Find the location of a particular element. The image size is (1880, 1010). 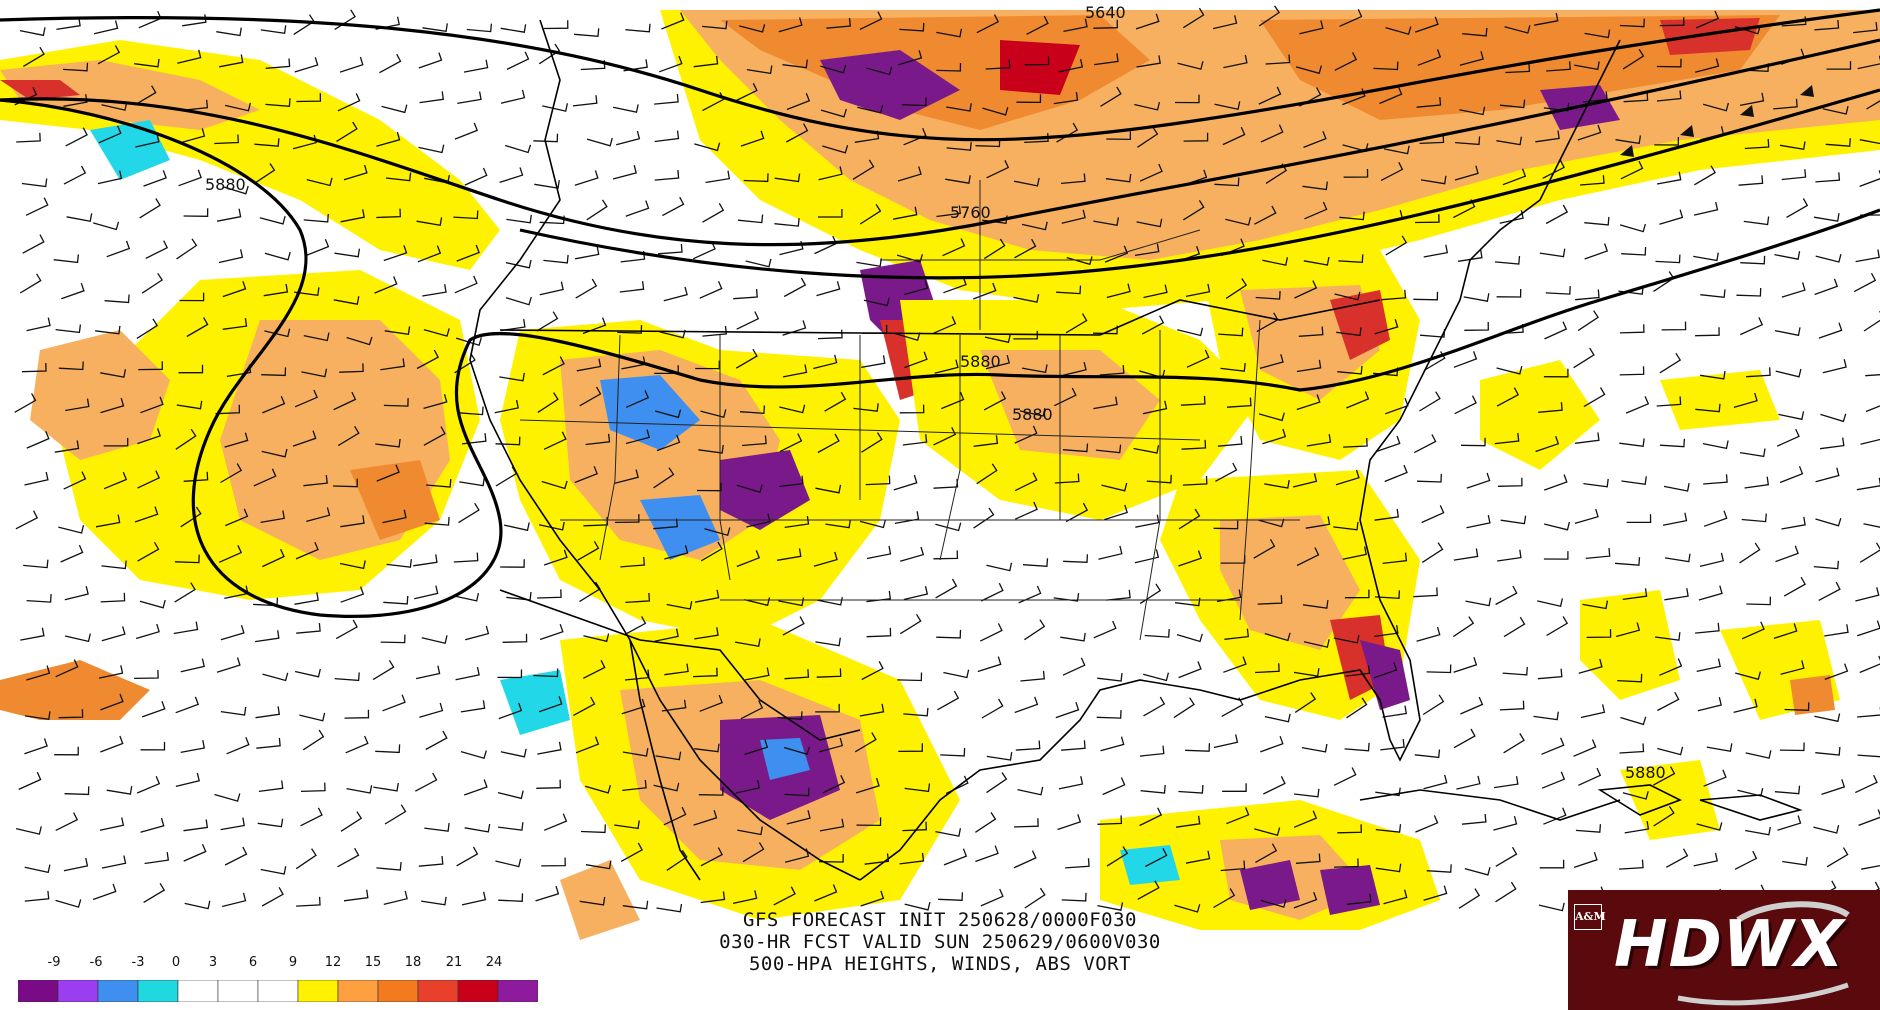

colorbar-tick: 18 is located at coordinates (413, 962).